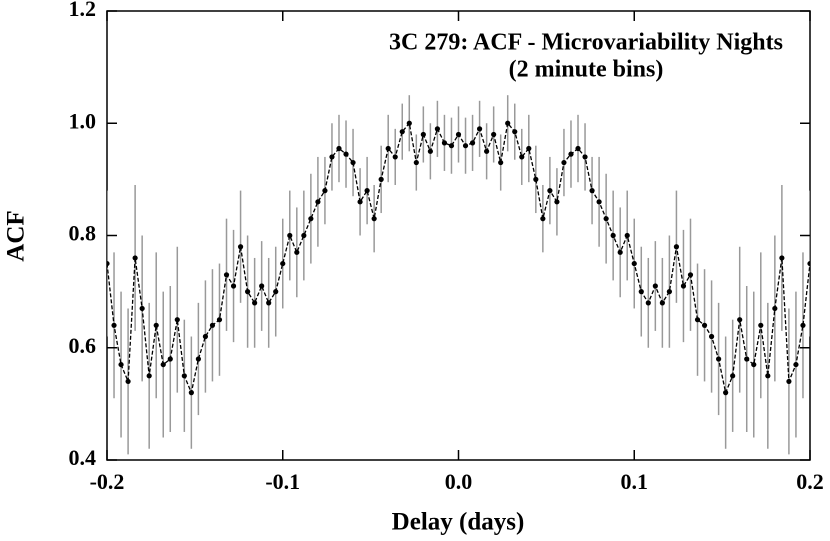 The width and height of the screenshot is (830, 541). Describe the element at coordinates (586, 70) in the screenshot. I see `chart-subtitle: (2 minute bins)` at that location.